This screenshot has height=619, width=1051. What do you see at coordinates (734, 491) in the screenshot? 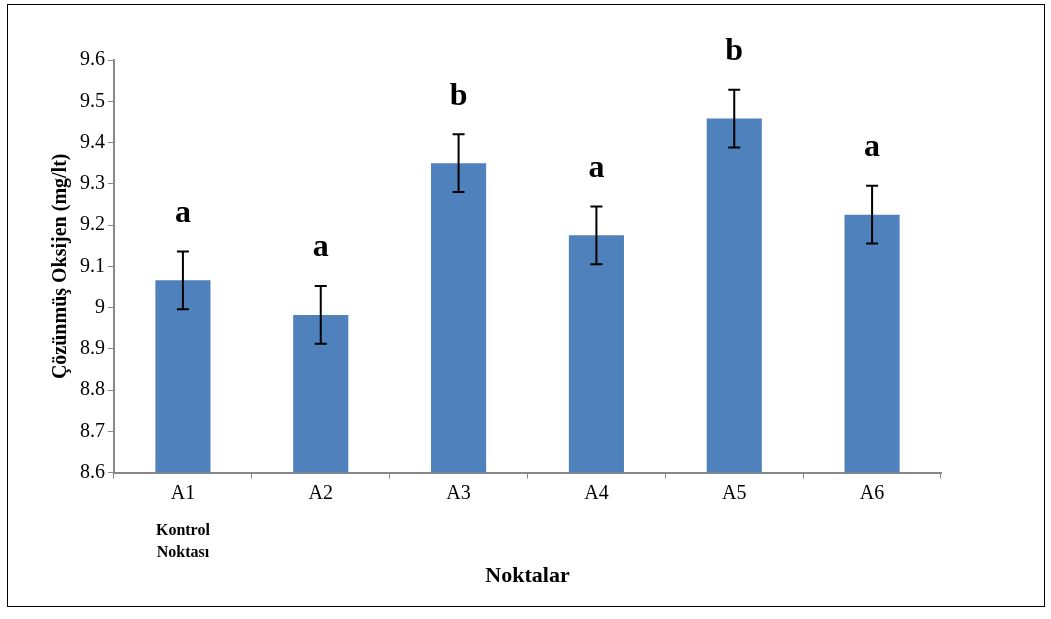
I see `x-tick-label: A5` at bounding box center [734, 491].